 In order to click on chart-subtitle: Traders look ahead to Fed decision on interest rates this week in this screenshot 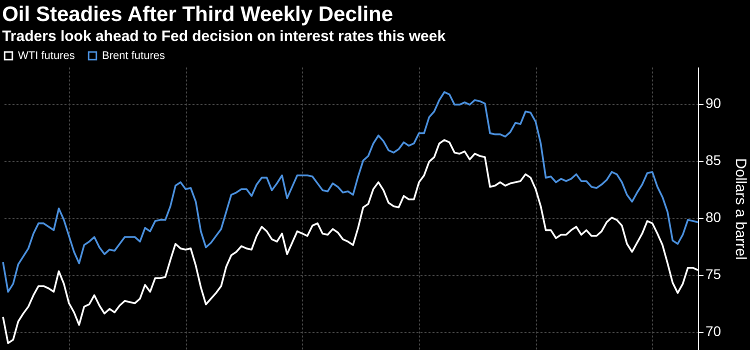, I will do `click(224, 36)`.